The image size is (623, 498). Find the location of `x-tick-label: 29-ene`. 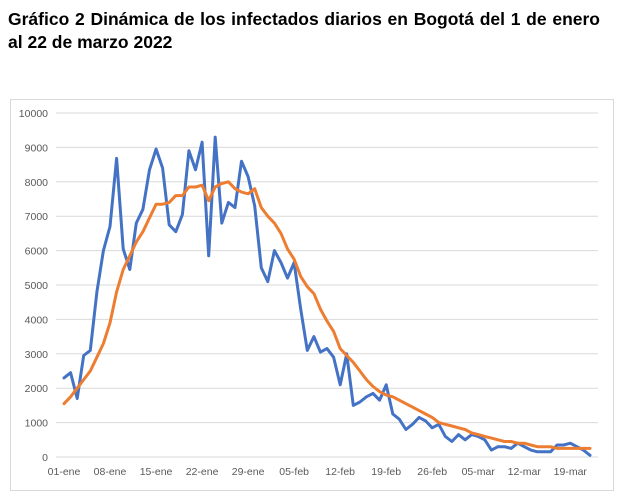

x-tick-label: 29-ene is located at coordinates (248, 472).